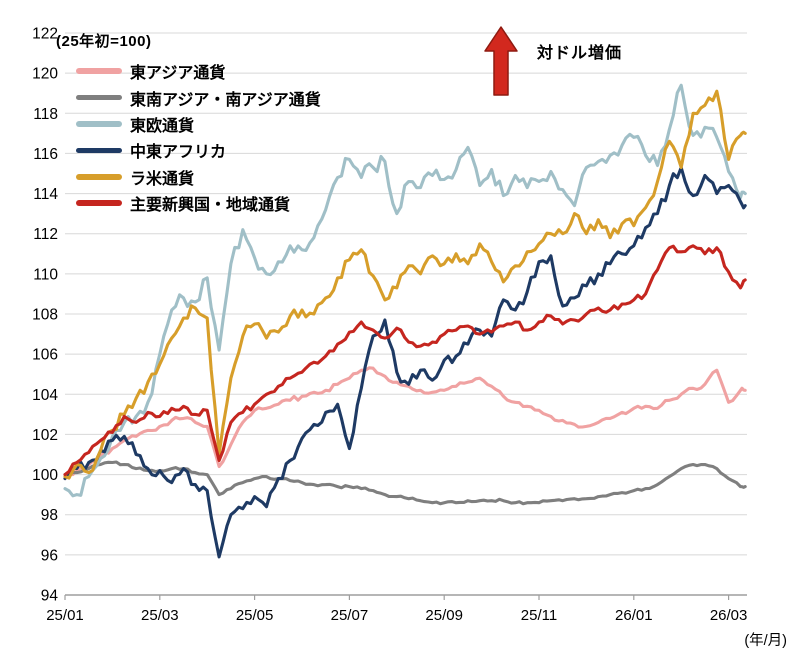 This screenshot has height=664, width=800. Describe the element at coordinates (45, 475) in the screenshot. I see `y-tick-label: 100` at that location.